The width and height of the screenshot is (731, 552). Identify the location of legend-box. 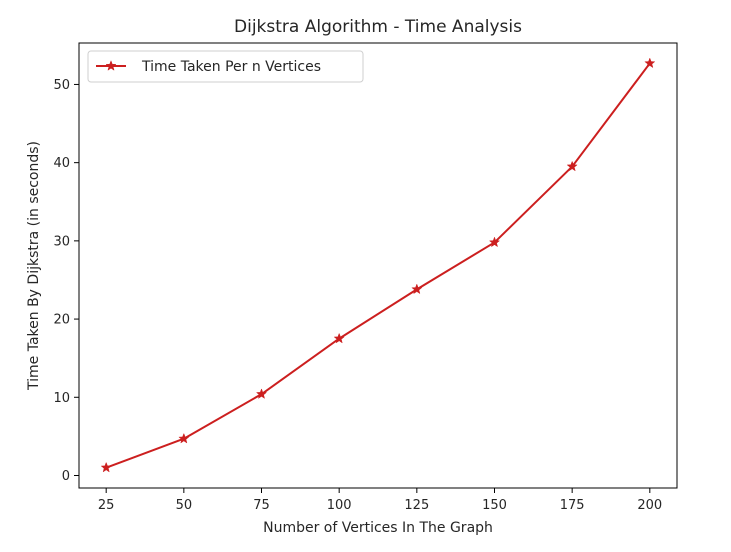
(225, 66).